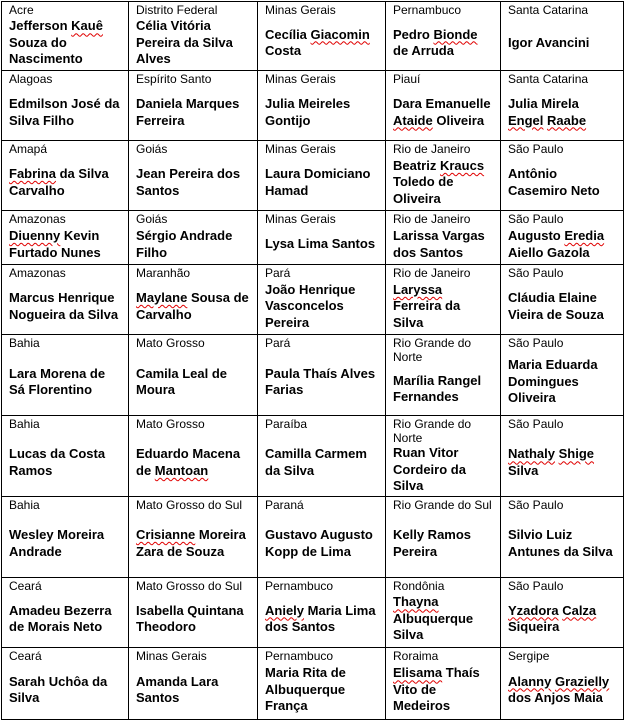  I want to click on spellcheck-flagged-word: Crisianne, so click(166, 534).